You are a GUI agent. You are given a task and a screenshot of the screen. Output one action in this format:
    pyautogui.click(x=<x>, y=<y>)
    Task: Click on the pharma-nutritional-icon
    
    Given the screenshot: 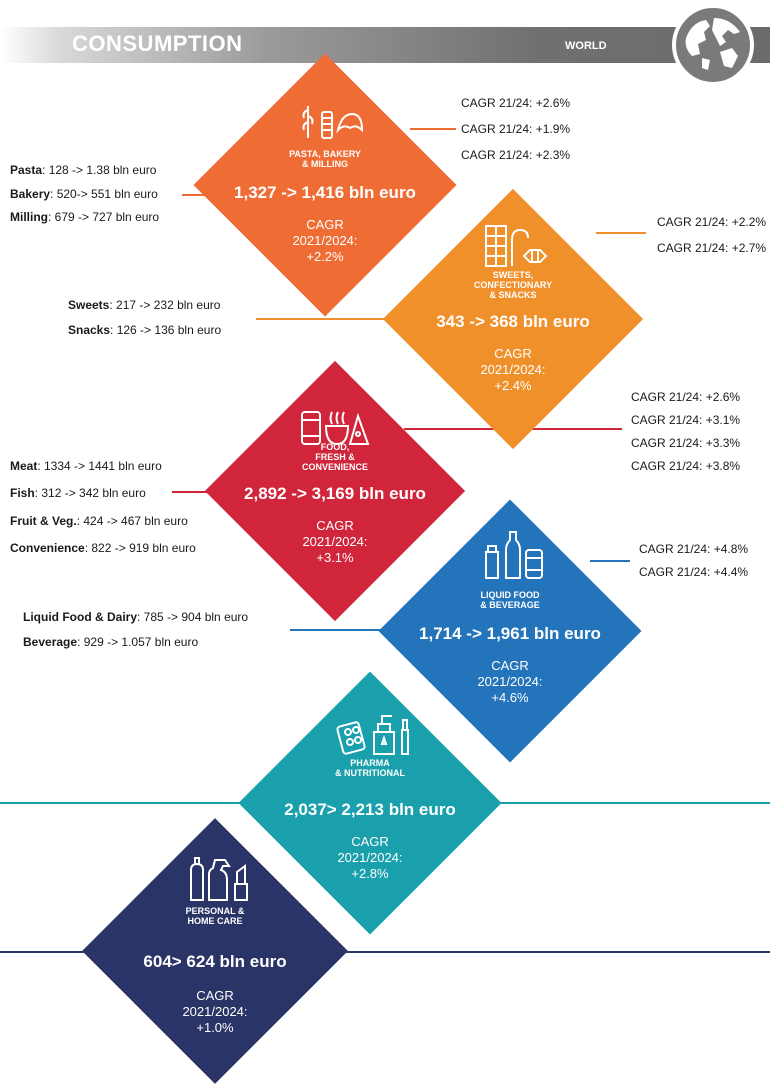 What is the action you would take?
    pyautogui.click(x=372, y=735)
    